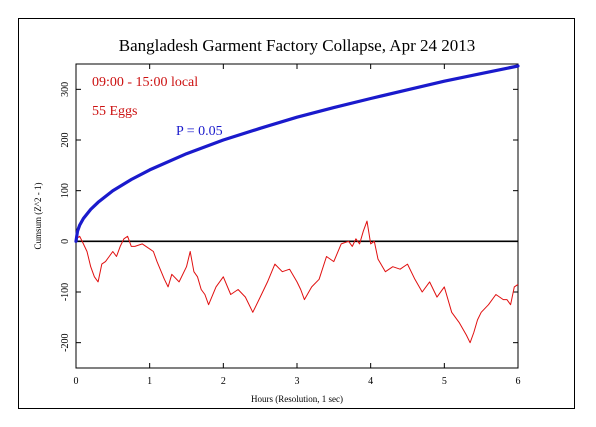  What do you see at coordinates (297, 399) in the screenshot?
I see `x-axis-label: Hours (Resolution, 1 sec)` at bounding box center [297, 399].